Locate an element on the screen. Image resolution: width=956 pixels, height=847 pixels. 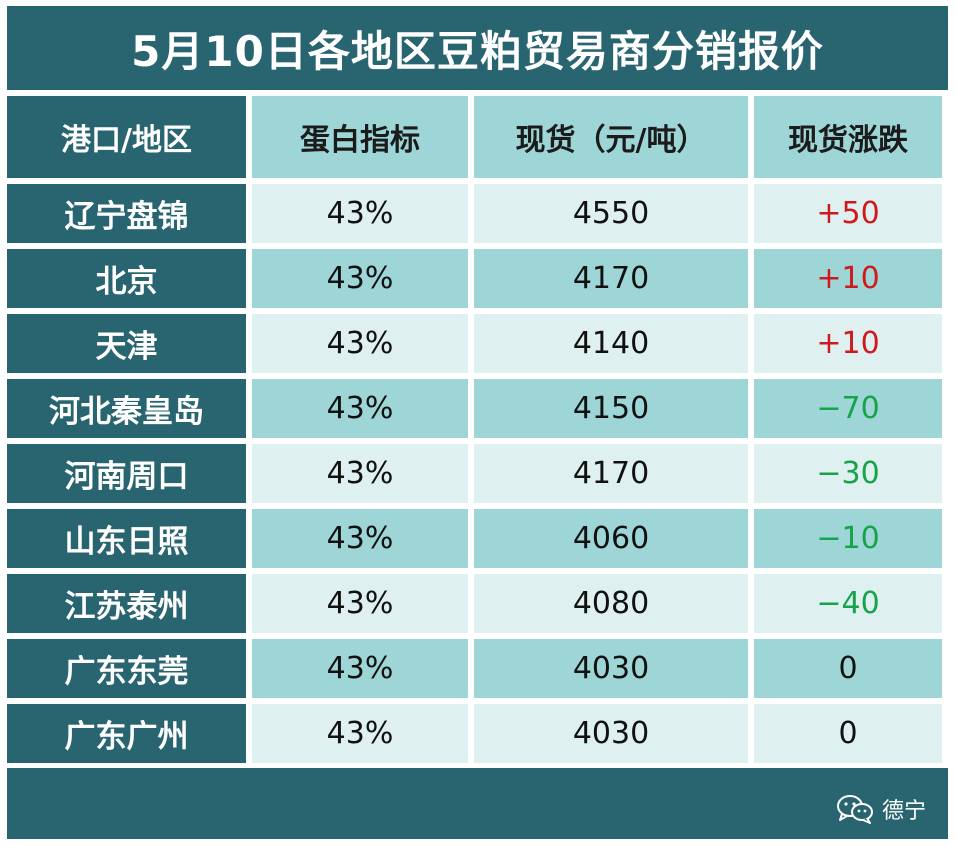
table-row: 山东日照 43% 4060 −10 is located at coordinates (477, 538).